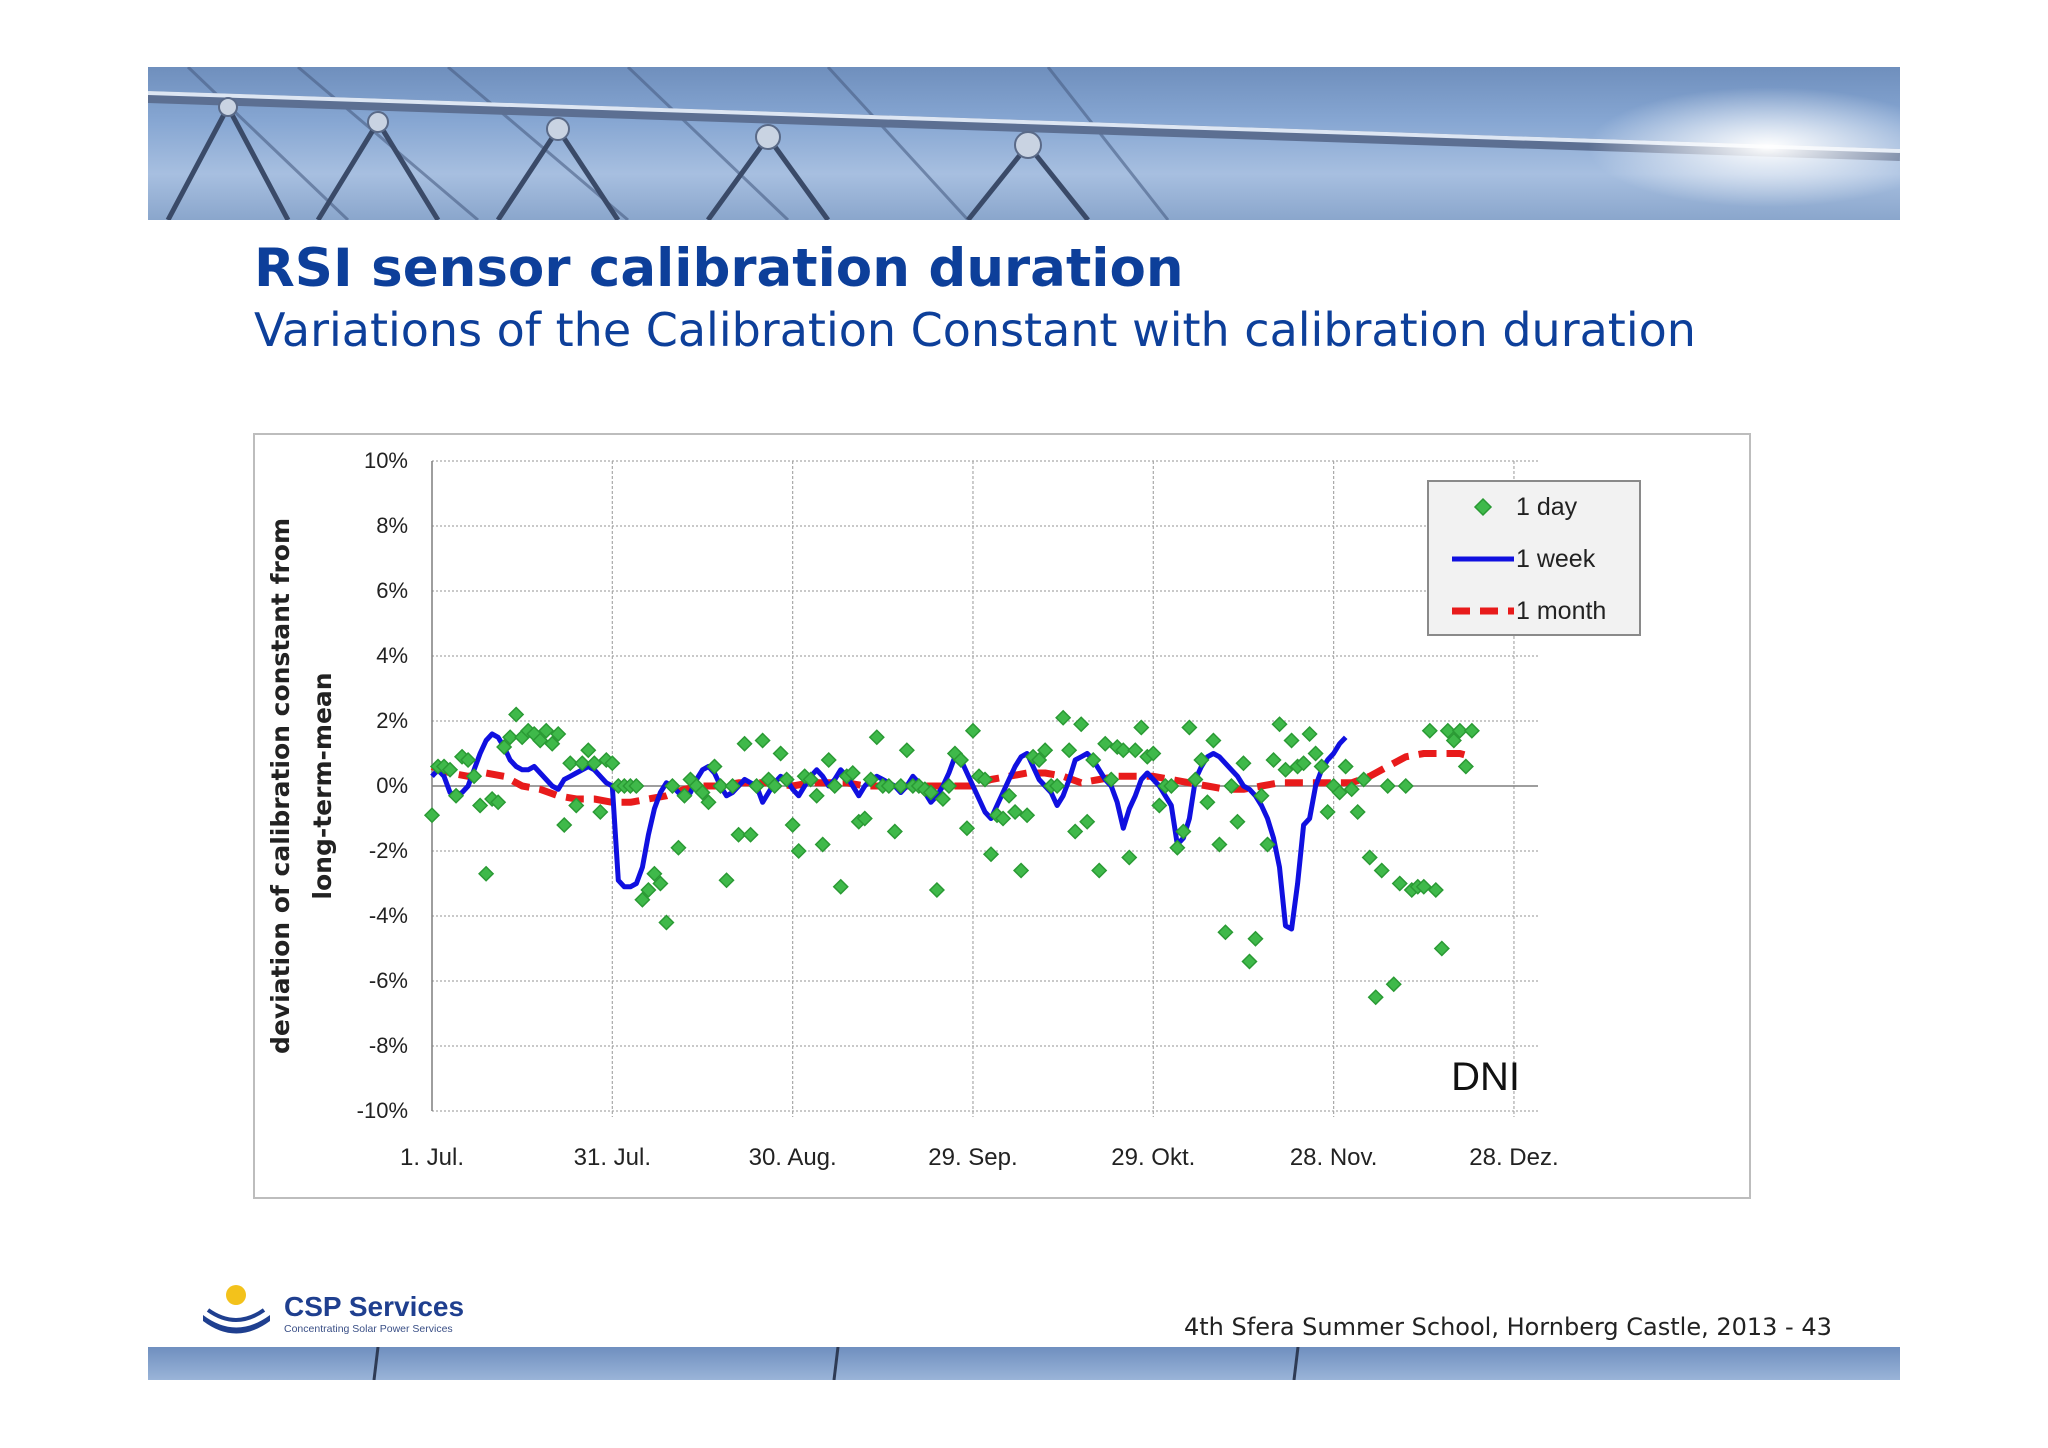  What do you see at coordinates (392, 525) in the screenshot?
I see `y-tick-label: 8%` at bounding box center [392, 525].